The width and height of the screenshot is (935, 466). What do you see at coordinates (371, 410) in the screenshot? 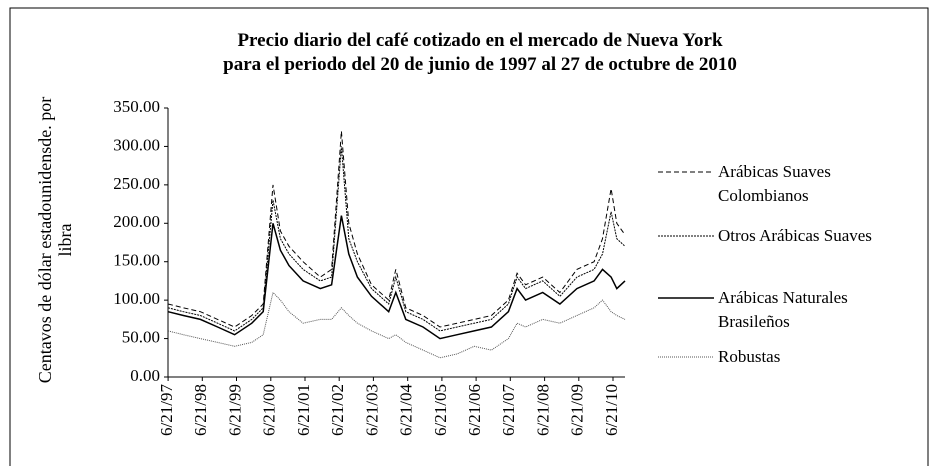
I see `x-tick-label: 6/21/03` at bounding box center [371, 410].